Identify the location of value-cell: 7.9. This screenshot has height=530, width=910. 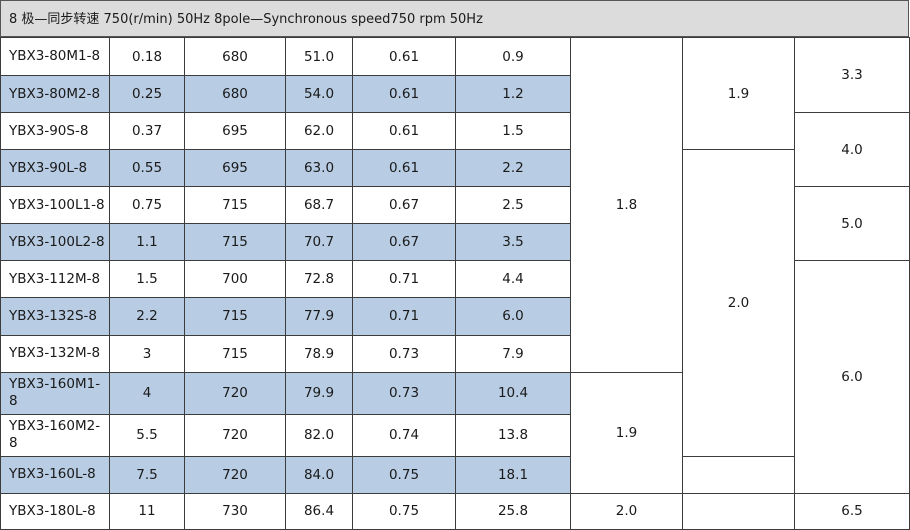
(513, 353).